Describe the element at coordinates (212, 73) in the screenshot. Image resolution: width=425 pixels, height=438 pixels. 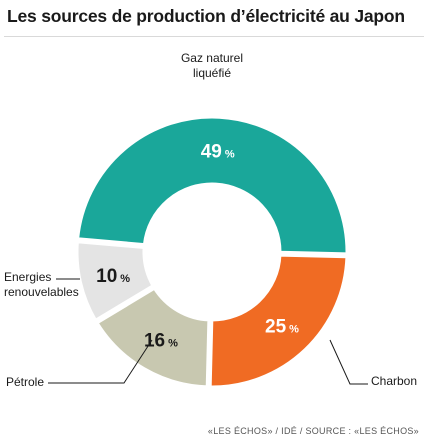
I see `slice-category-label: liquéfié` at that location.